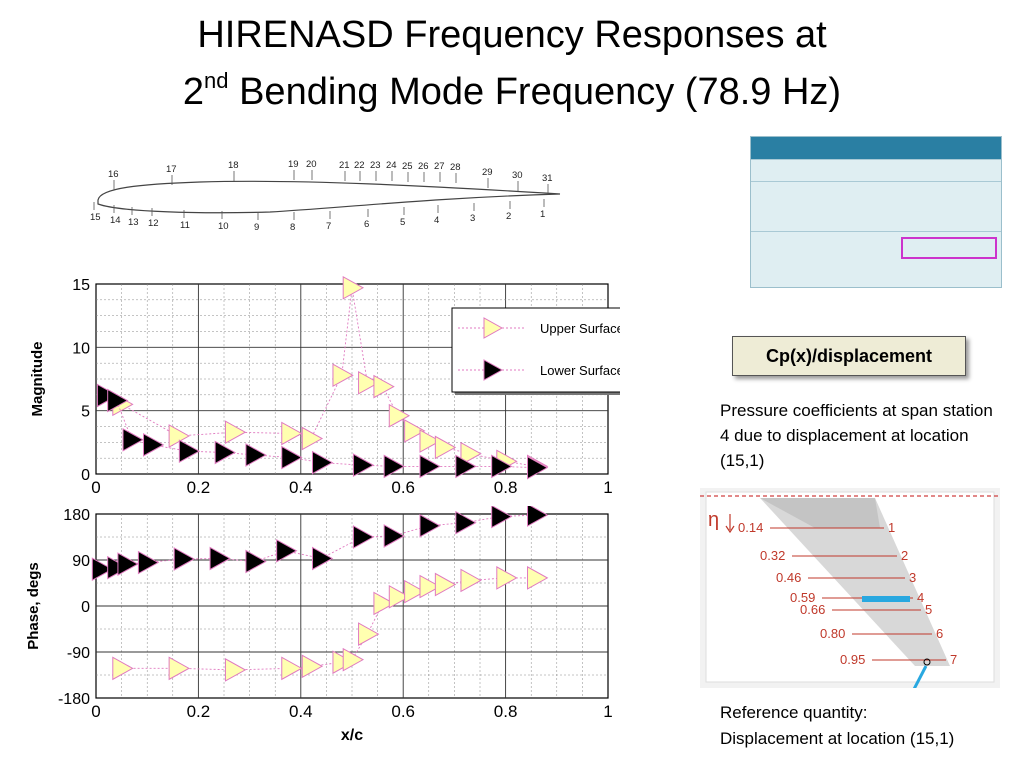 The height and width of the screenshot is (768, 1024). Describe the element at coordinates (133, 222) in the screenshot. I see `airfoil-lower-label: 13` at that location.